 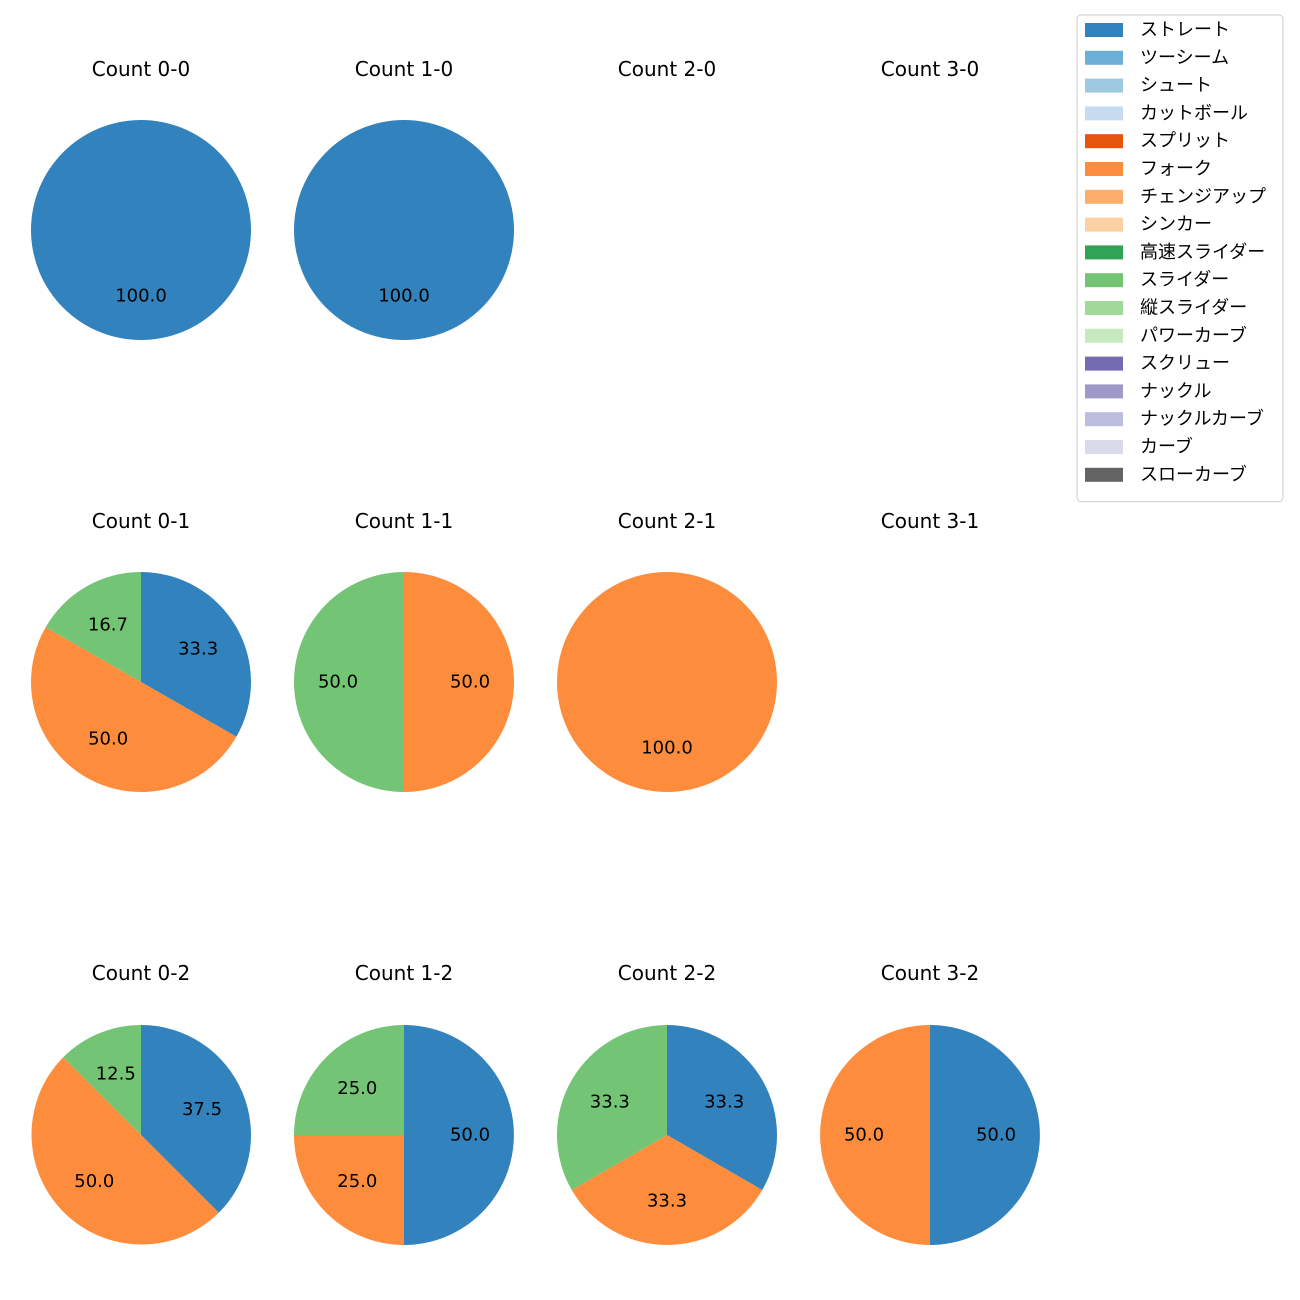 I want to click on pie-count-0-2: Count 0-2 37.5 50.0 12.5, so click(x=141, y=1103).